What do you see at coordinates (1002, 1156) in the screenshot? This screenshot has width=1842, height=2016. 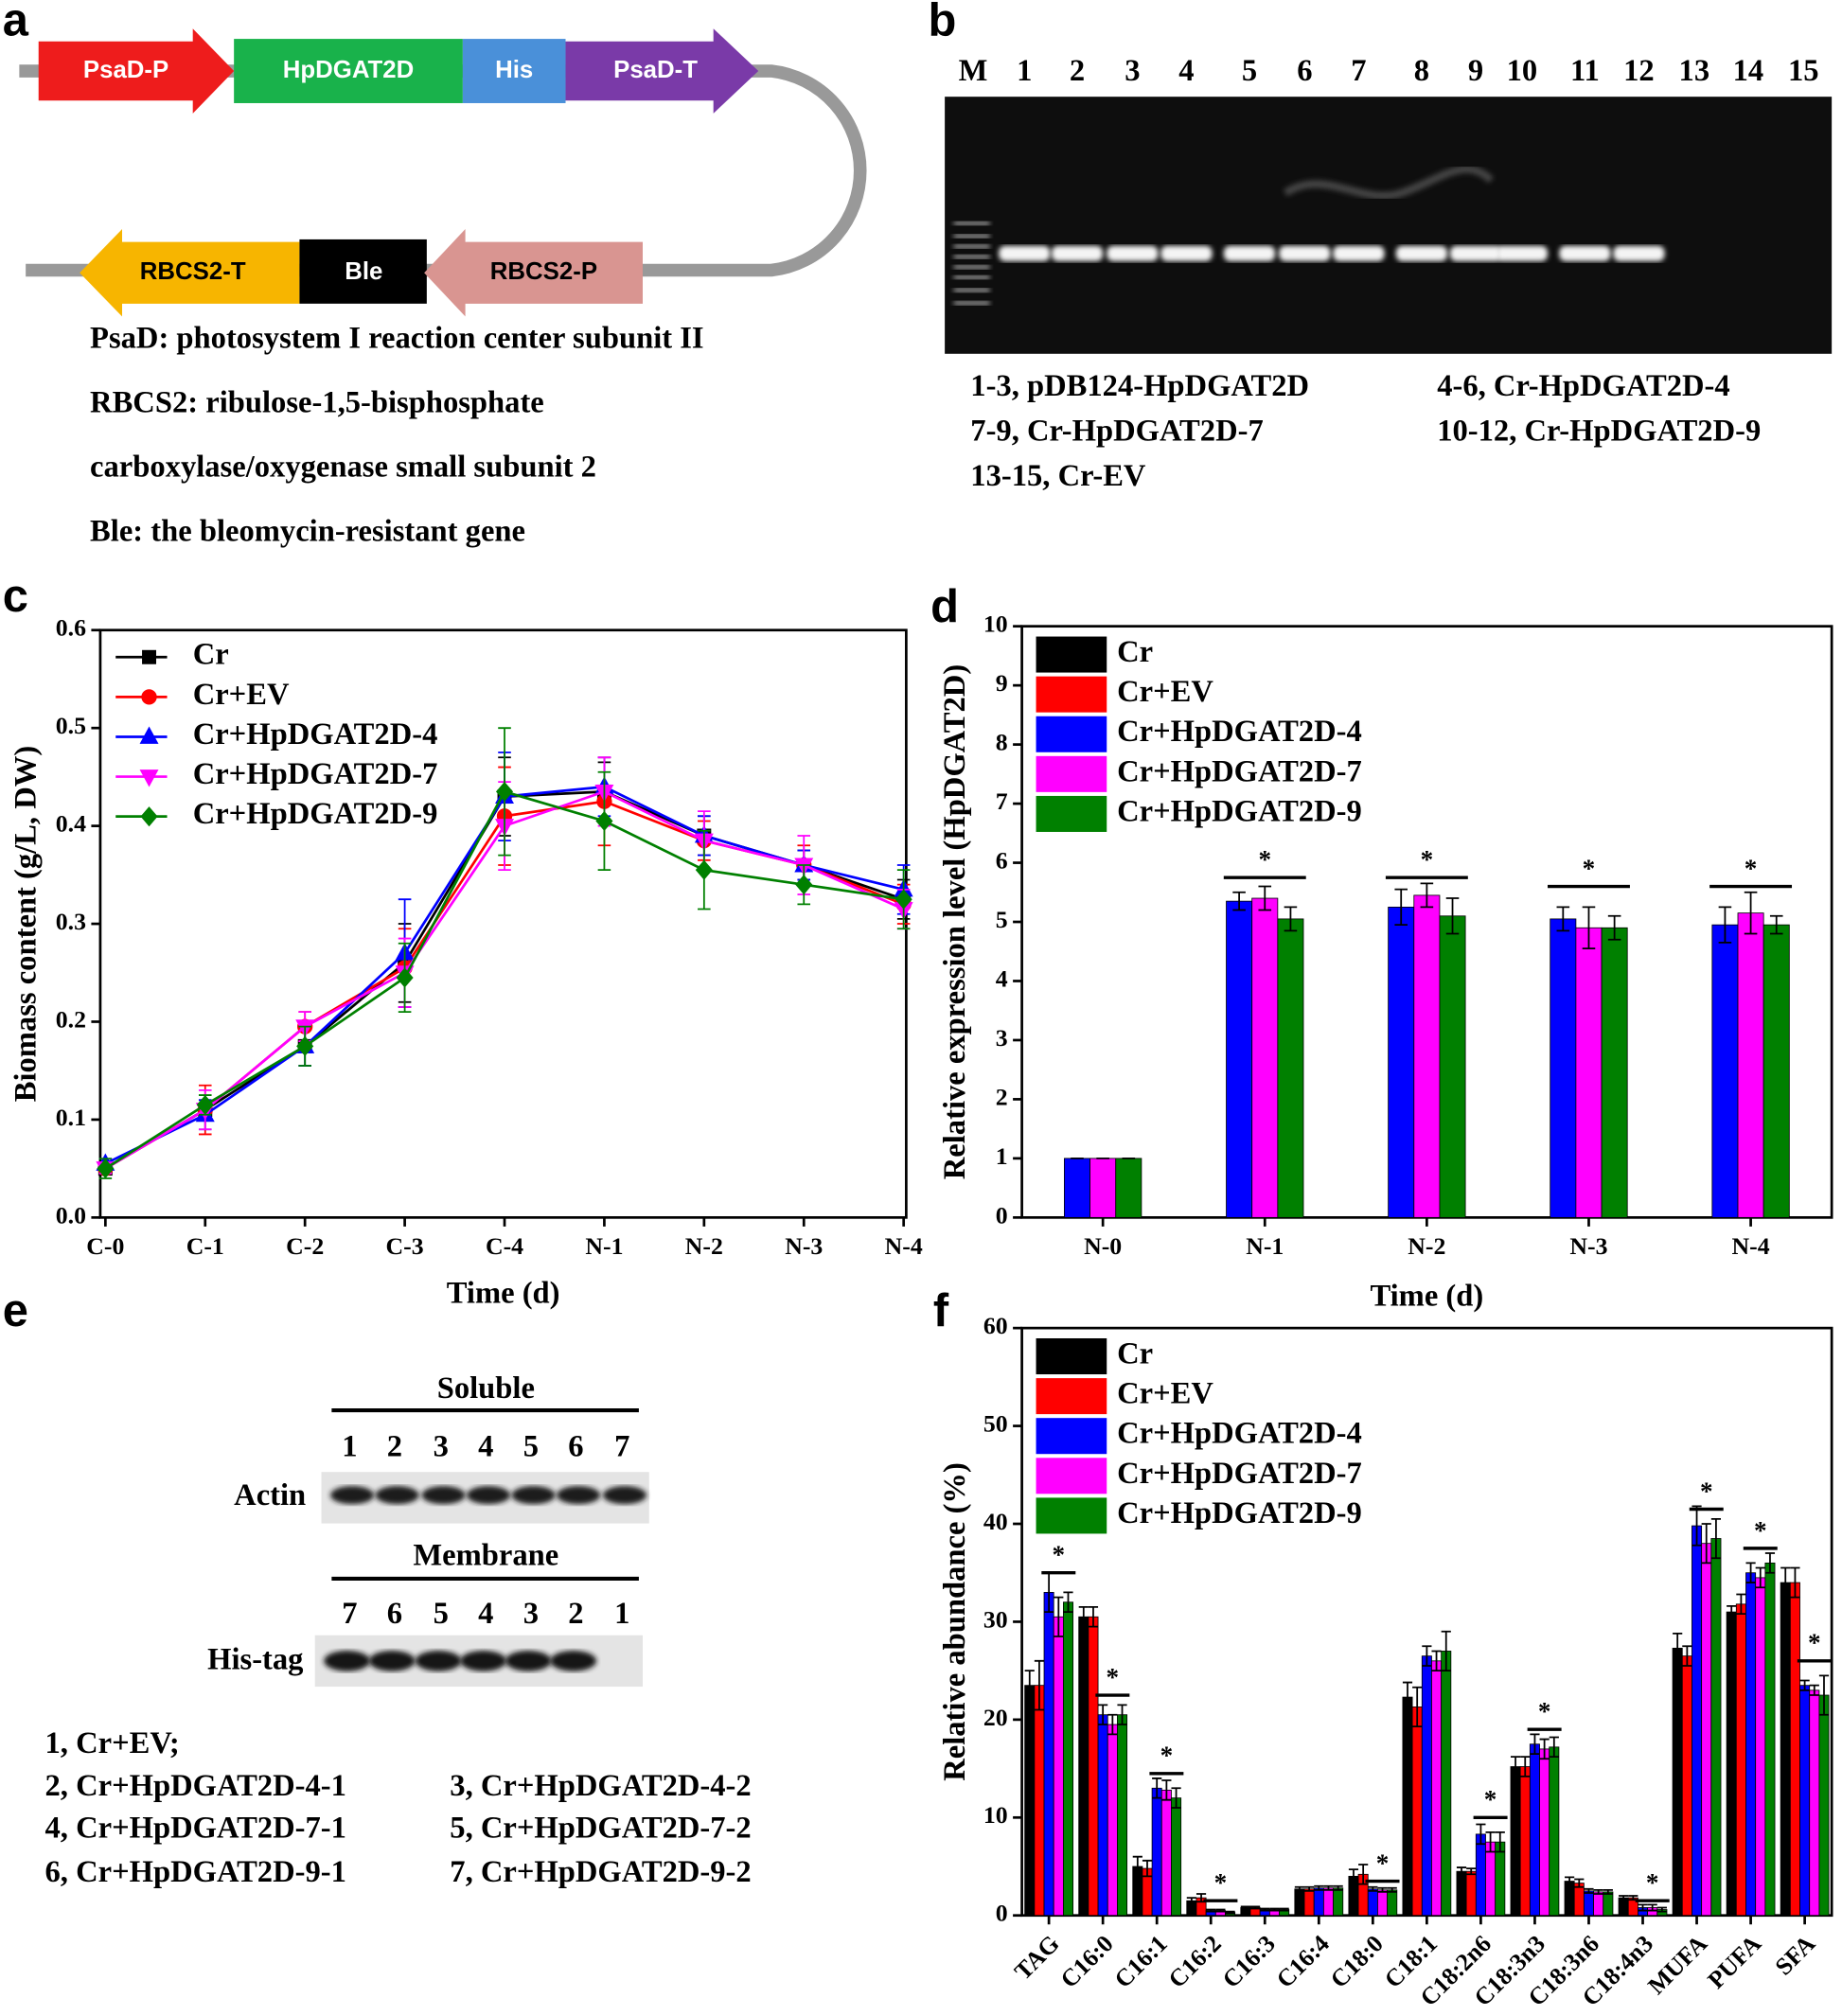 I see `y-tick-label: 1` at bounding box center [1002, 1156].